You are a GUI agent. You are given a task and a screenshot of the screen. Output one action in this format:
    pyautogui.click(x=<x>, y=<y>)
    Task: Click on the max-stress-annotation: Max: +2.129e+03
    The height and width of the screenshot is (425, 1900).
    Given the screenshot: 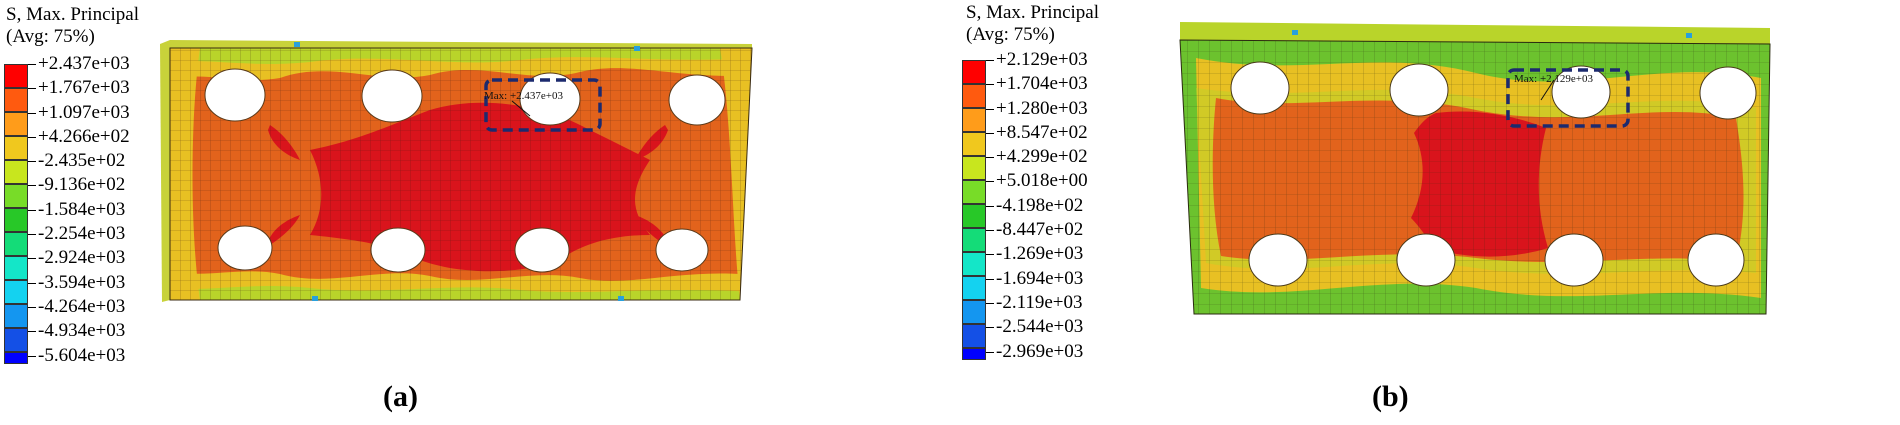 What is the action you would take?
    pyautogui.click(x=1554, y=79)
    